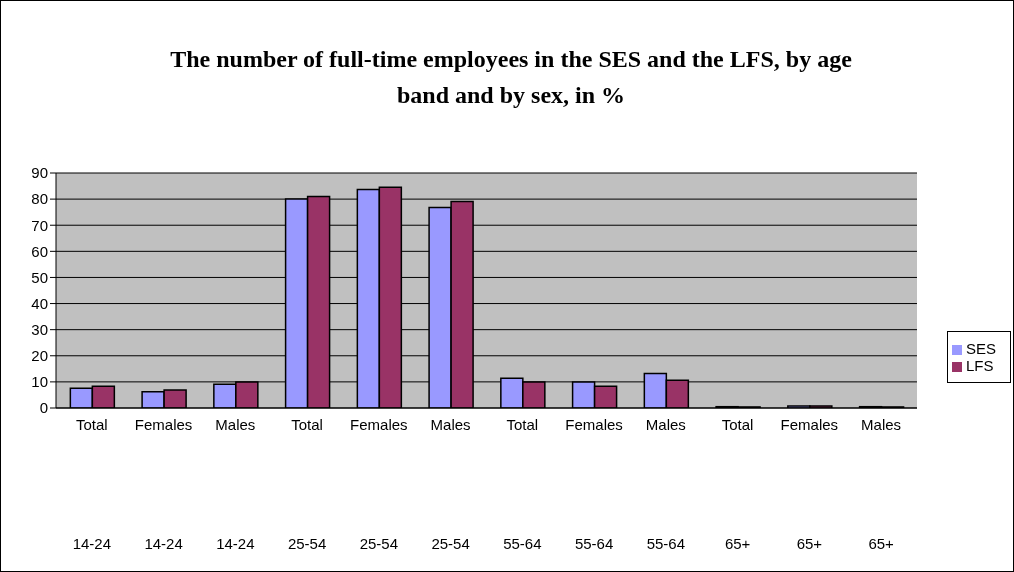  Describe the element at coordinates (980, 348) in the screenshot. I see `legend-label: SES` at that location.